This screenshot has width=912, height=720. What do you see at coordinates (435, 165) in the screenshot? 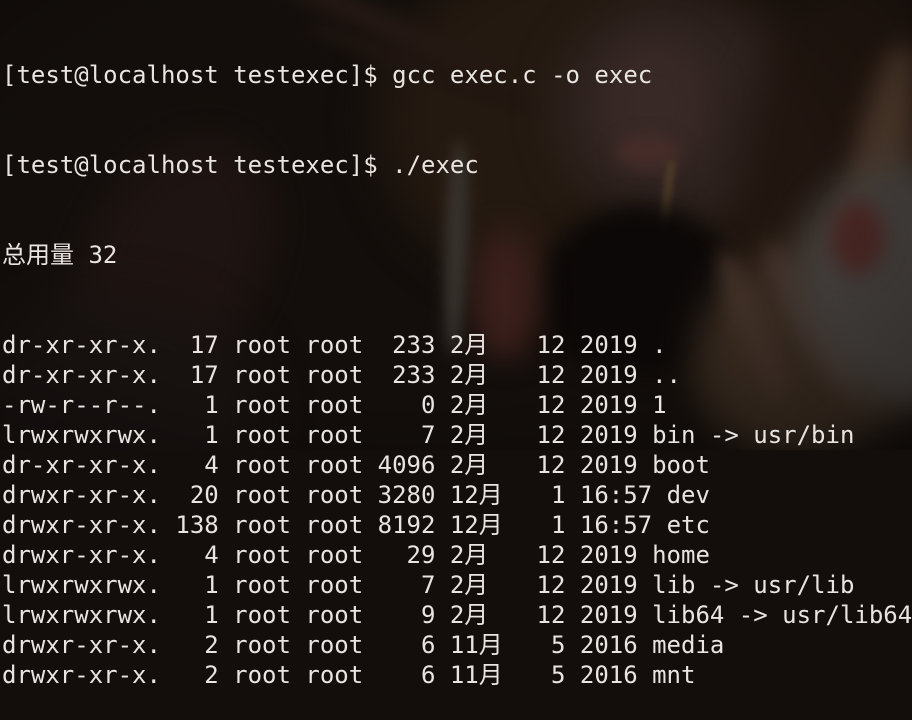
I see `command-text-run: ./exec` at bounding box center [435, 165].